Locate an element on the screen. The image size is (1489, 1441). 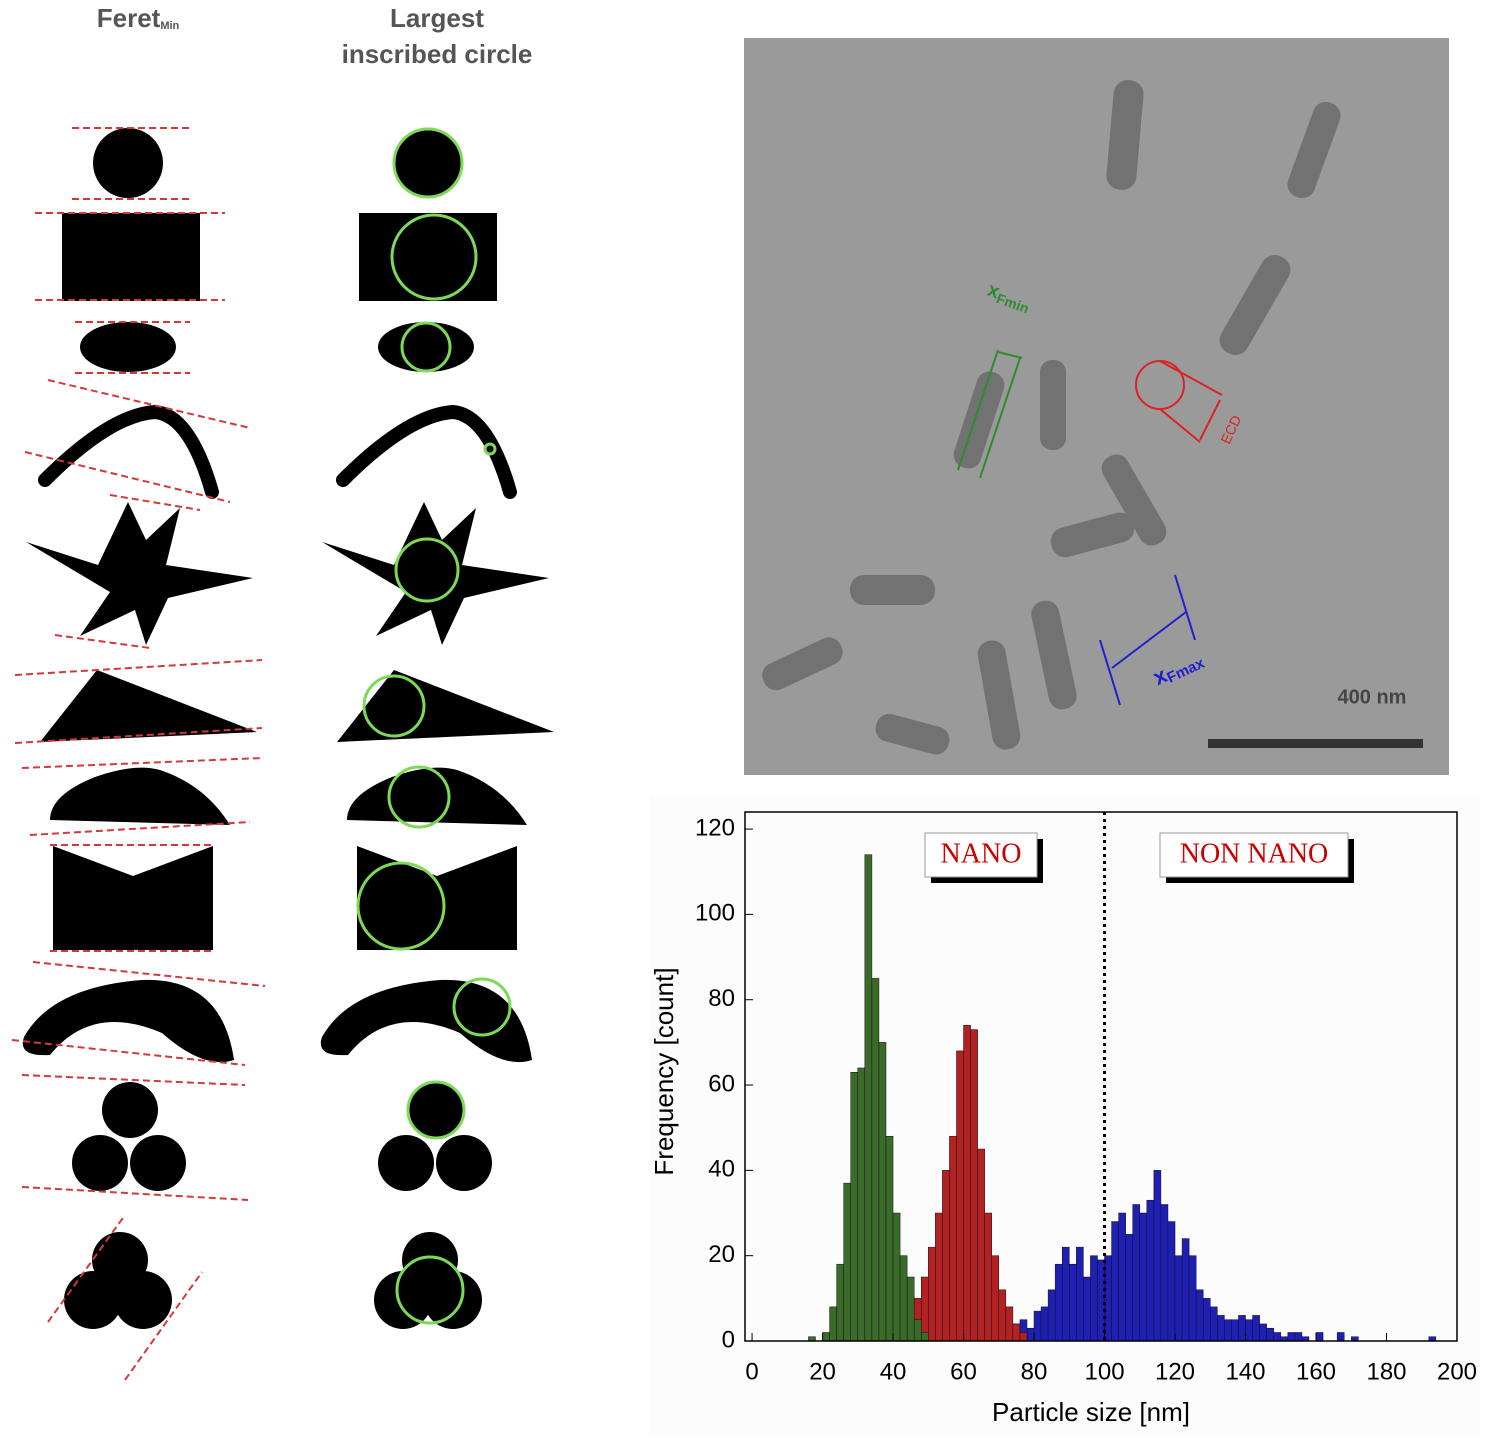
y-tick-label: 120 is located at coordinates (715, 827).